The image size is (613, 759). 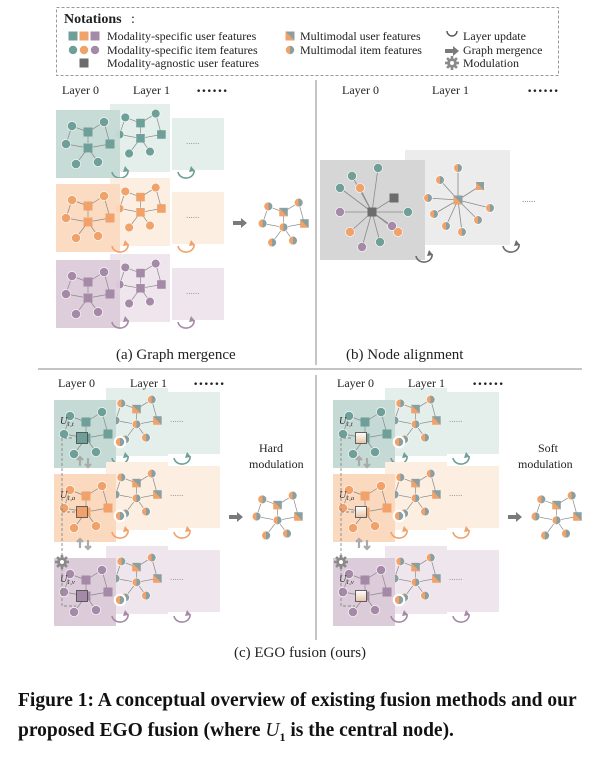 I want to click on layer-update-icon, so click(x=186, y=324).